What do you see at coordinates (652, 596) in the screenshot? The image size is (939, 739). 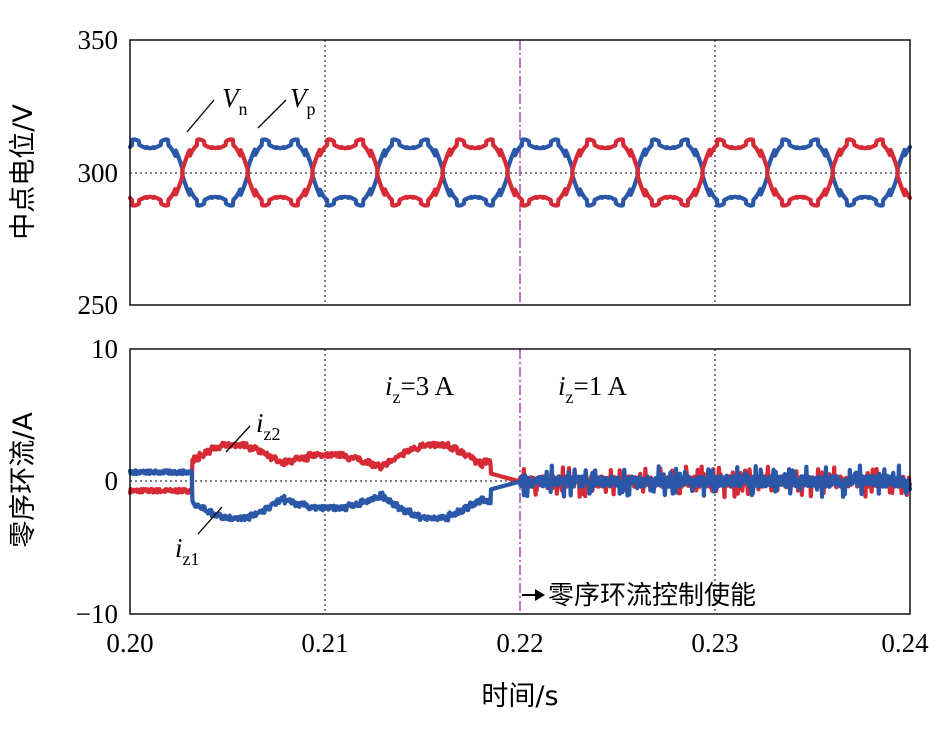 I see `enable-label: 零序环流控制使能` at bounding box center [652, 596].